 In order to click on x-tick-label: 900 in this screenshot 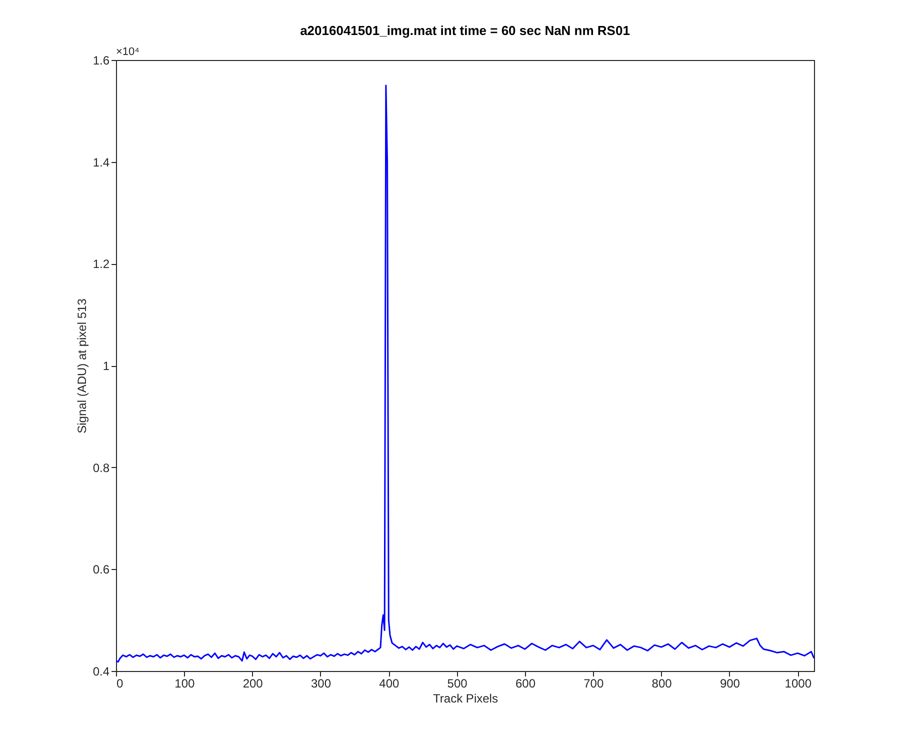, I will do `click(730, 683)`.